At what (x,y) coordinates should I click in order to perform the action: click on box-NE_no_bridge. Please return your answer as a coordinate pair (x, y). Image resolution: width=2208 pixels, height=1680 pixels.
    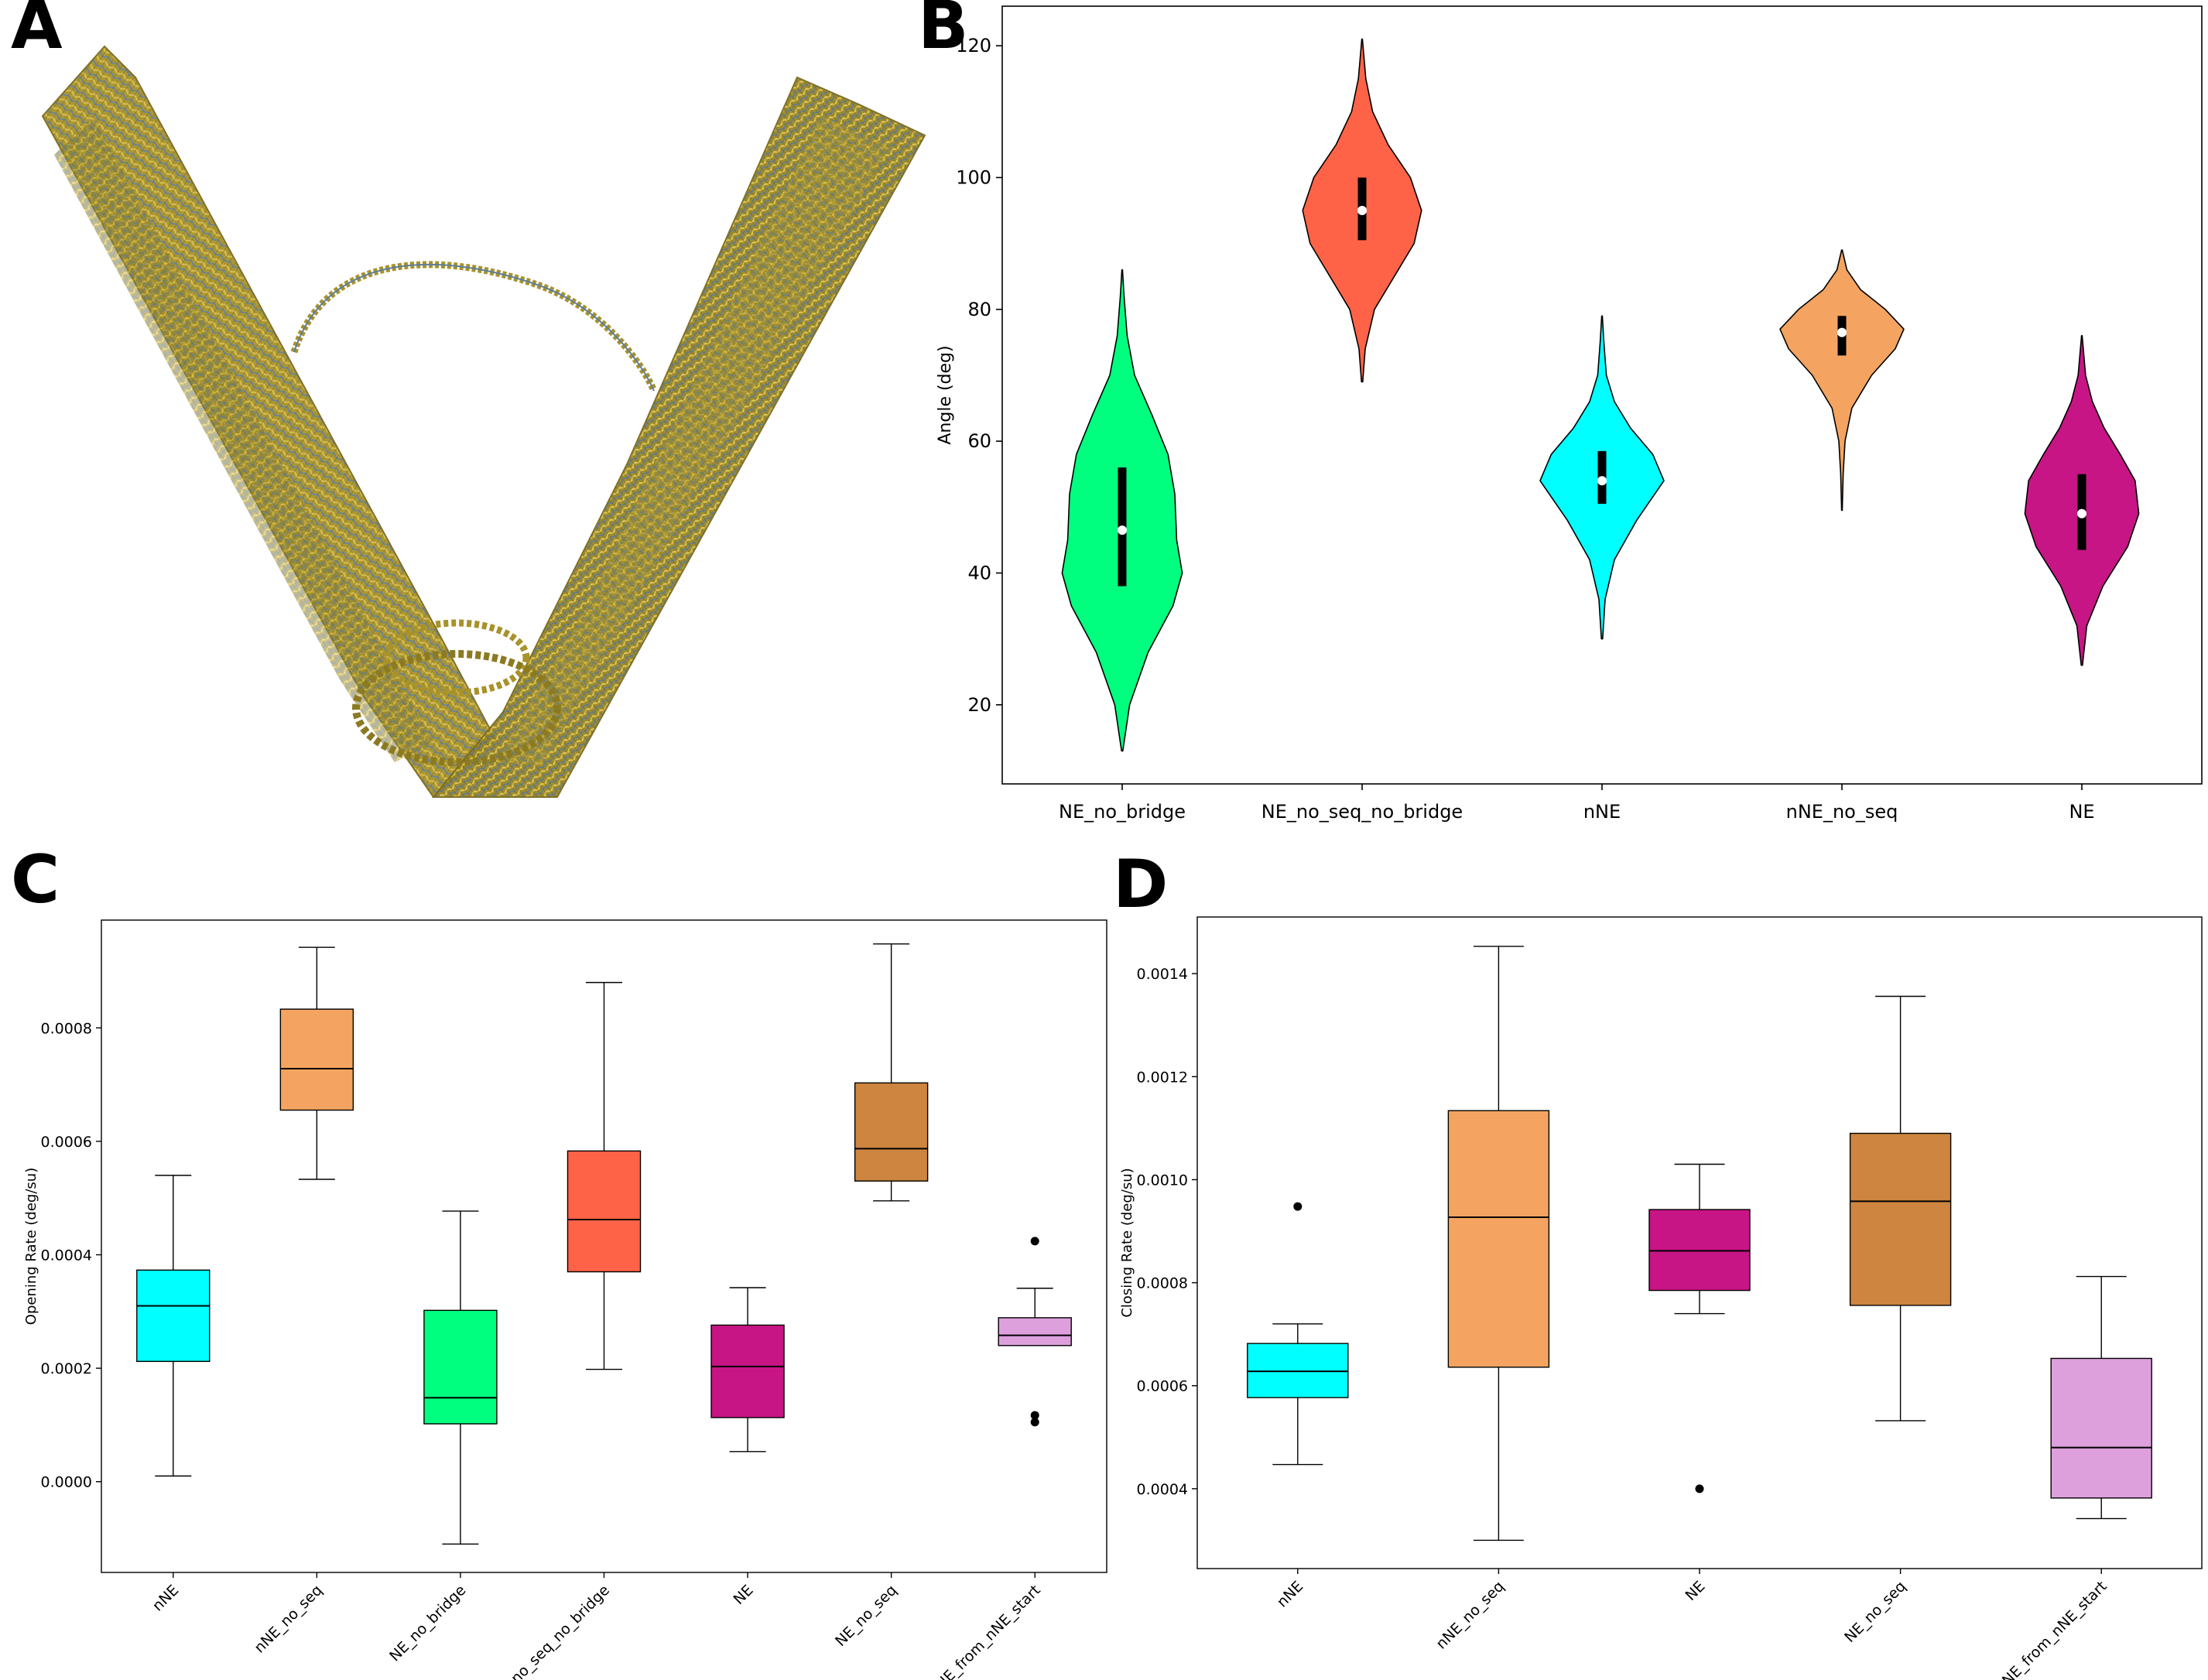
    Looking at the image, I should click on (460, 1367).